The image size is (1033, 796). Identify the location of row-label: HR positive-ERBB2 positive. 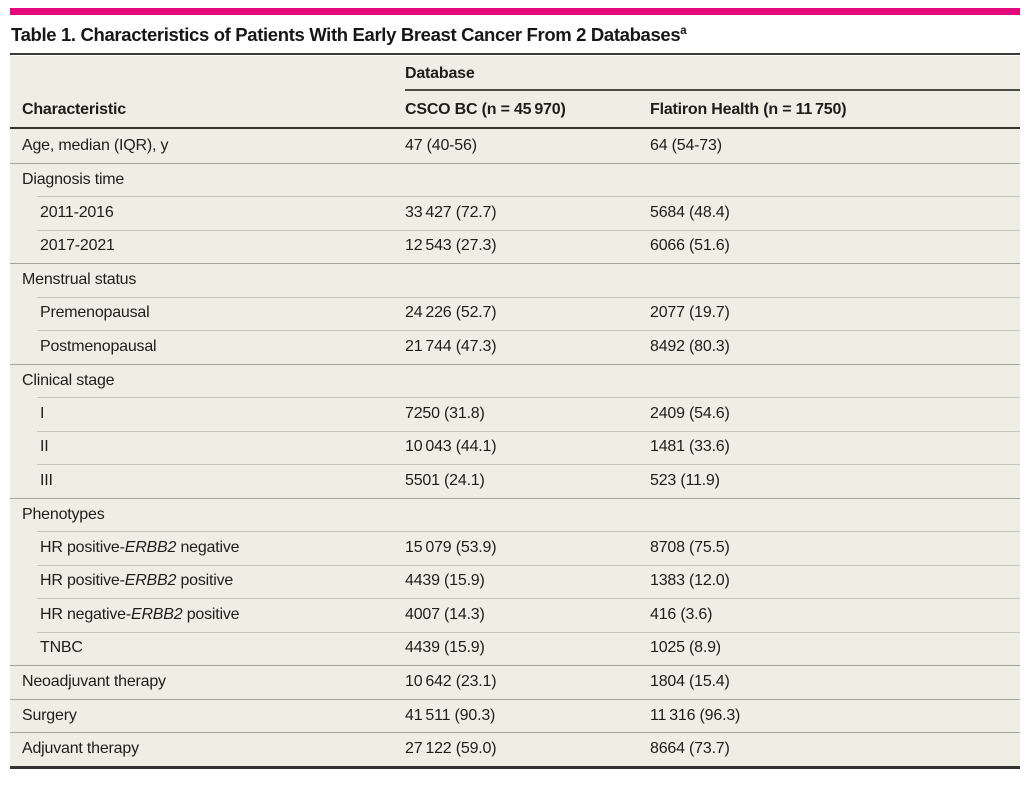
(137, 581).